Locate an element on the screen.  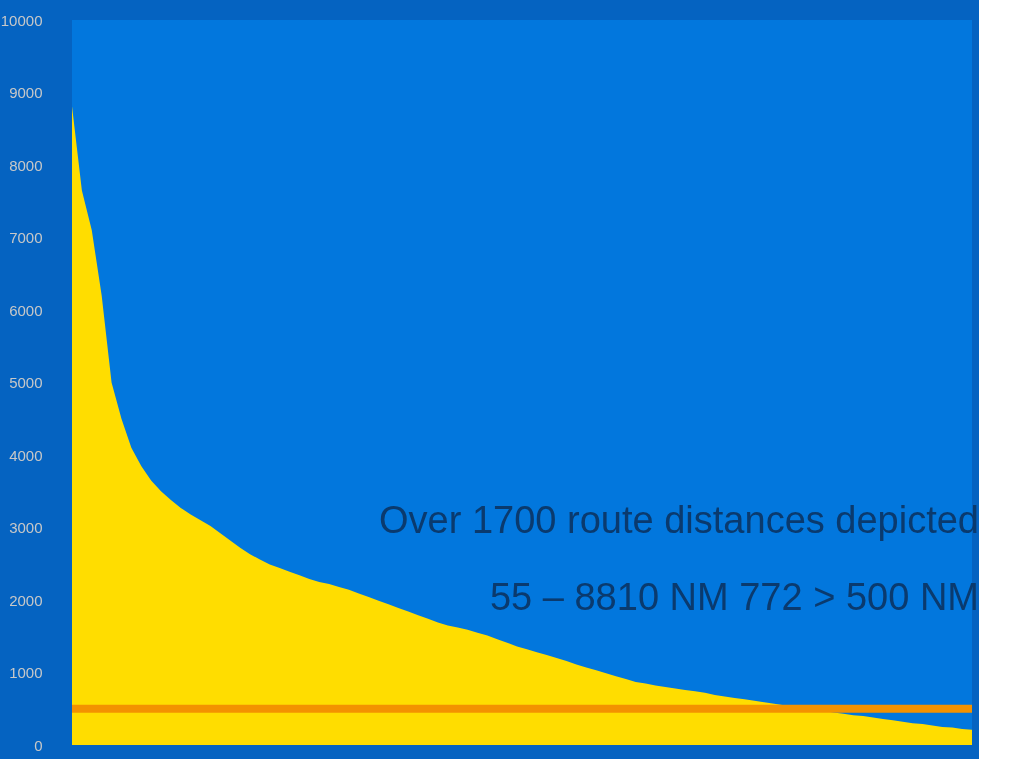
y-tick-label: 10000 is located at coordinates (21, 20).